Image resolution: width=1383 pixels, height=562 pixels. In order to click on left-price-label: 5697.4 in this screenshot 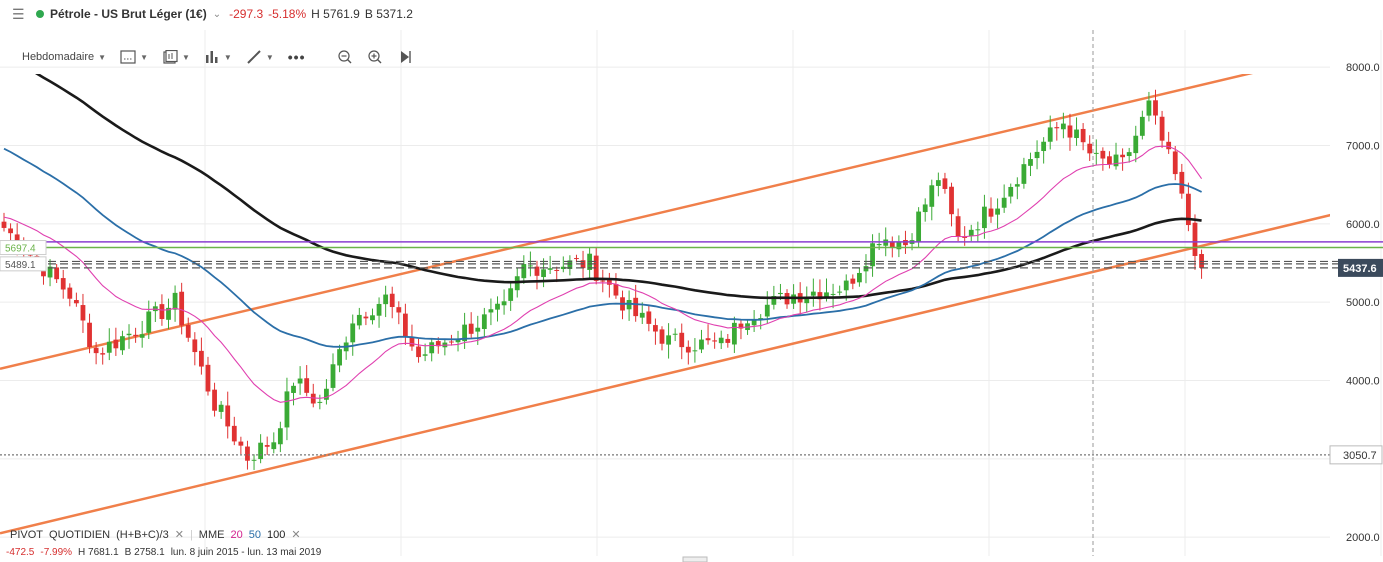, I will do `click(20, 249)`.